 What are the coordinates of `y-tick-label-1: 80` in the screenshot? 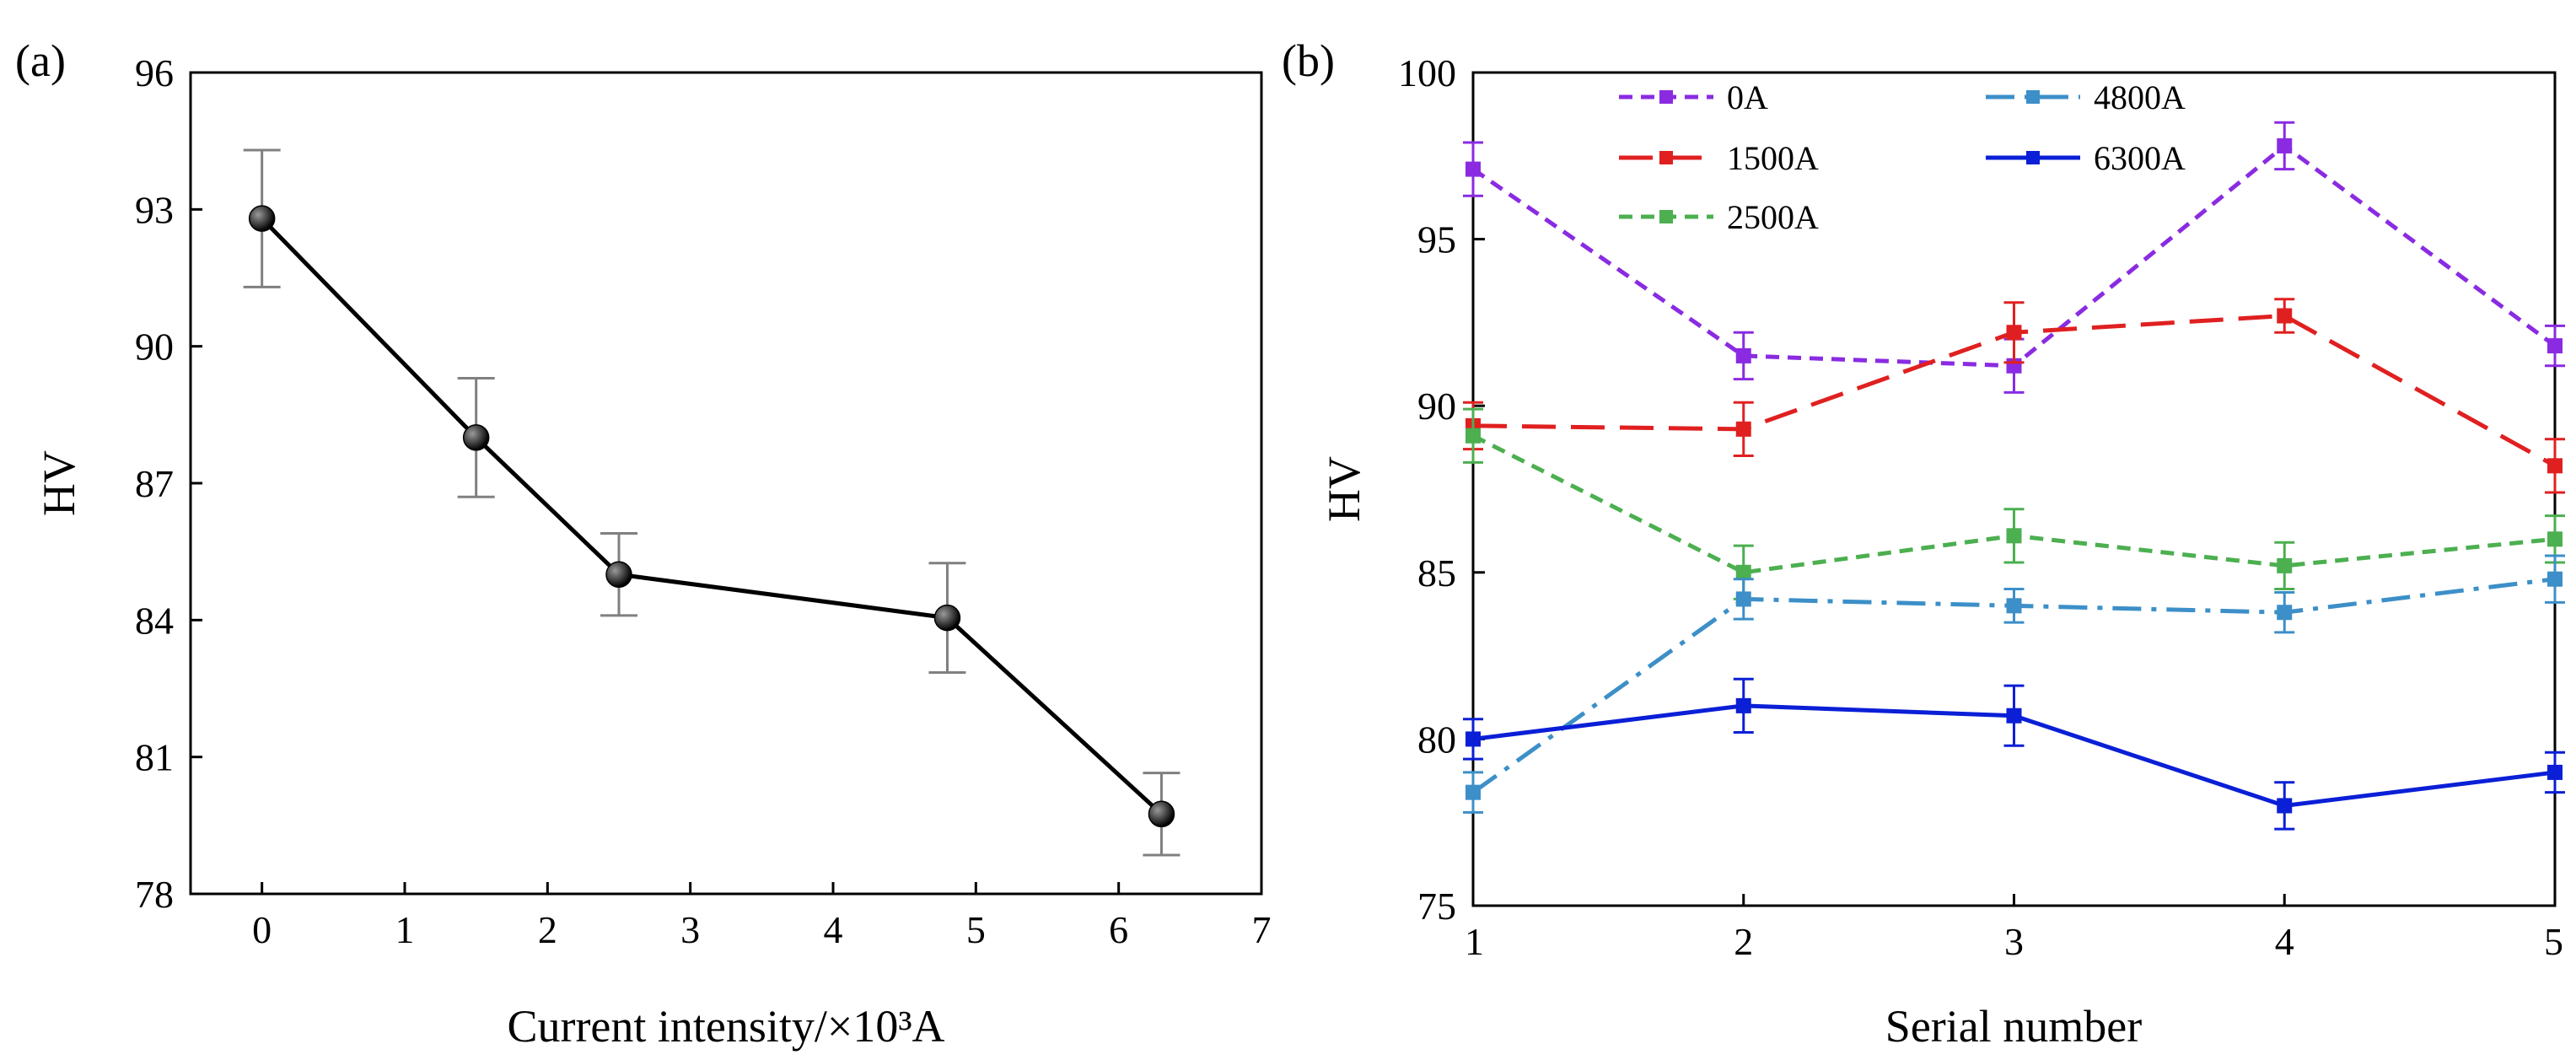 It's located at (1436, 739).